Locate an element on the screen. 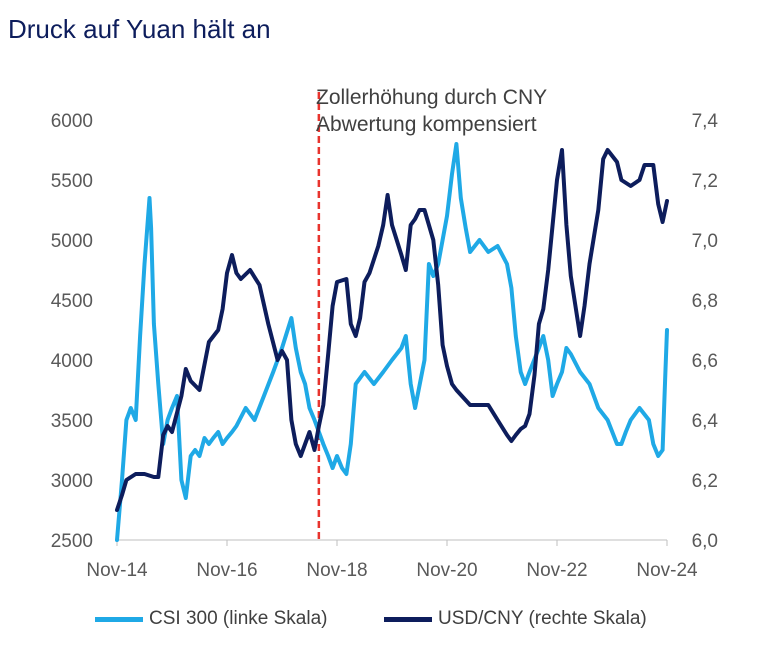 The height and width of the screenshot is (657, 768). x-tick-label: Nov-16 is located at coordinates (226, 570).